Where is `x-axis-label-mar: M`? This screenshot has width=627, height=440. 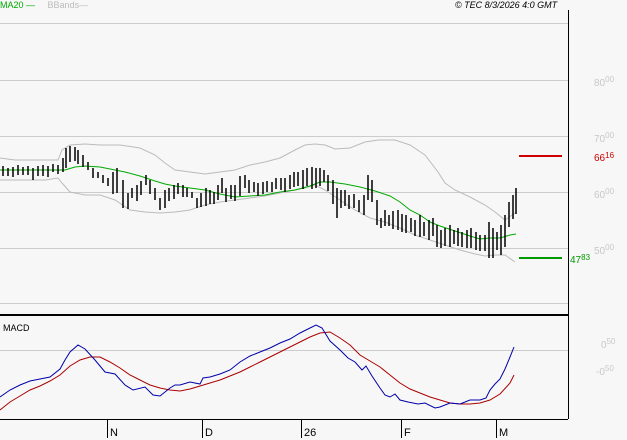
x-axis-label-mar: M is located at coordinates (504, 433).